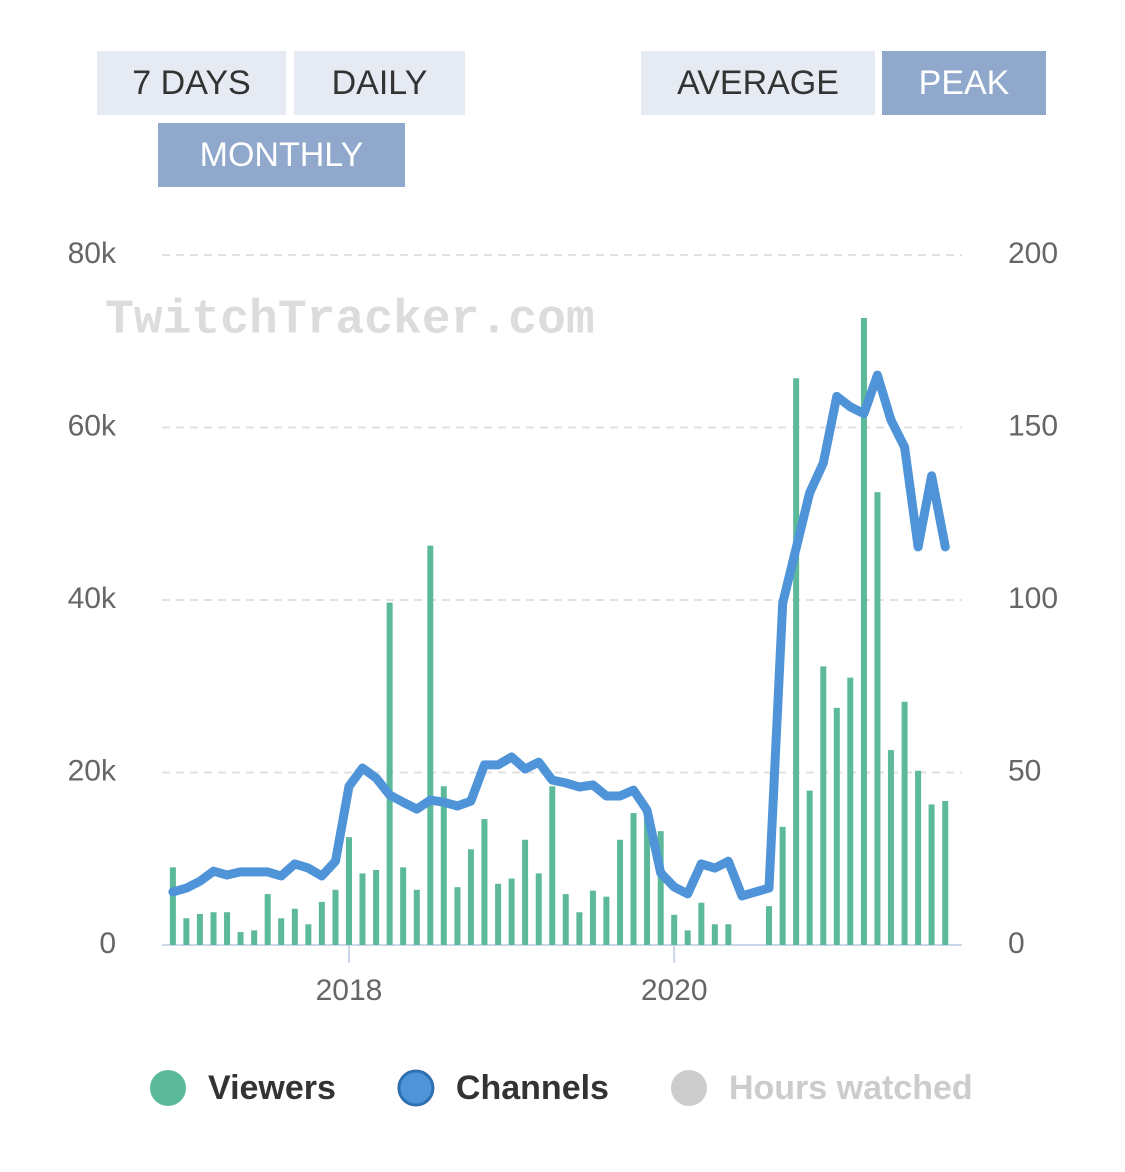 The width and height of the screenshot is (1125, 1172). Describe the element at coordinates (92, 253) in the screenshot. I see `y-tick-label: 80k` at that location.